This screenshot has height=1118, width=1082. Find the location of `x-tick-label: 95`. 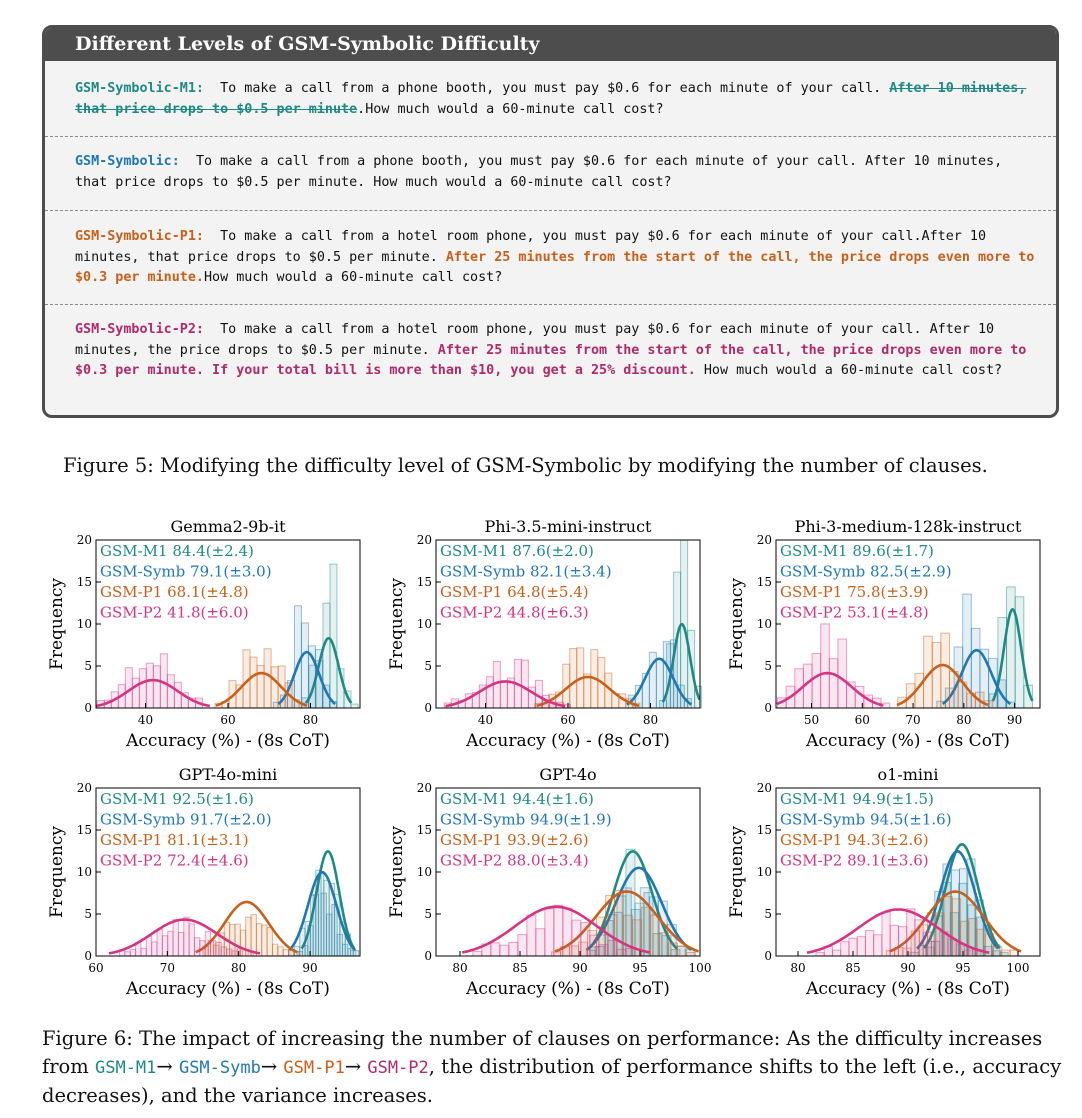

x-tick-label: 95 is located at coordinates (962, 968).